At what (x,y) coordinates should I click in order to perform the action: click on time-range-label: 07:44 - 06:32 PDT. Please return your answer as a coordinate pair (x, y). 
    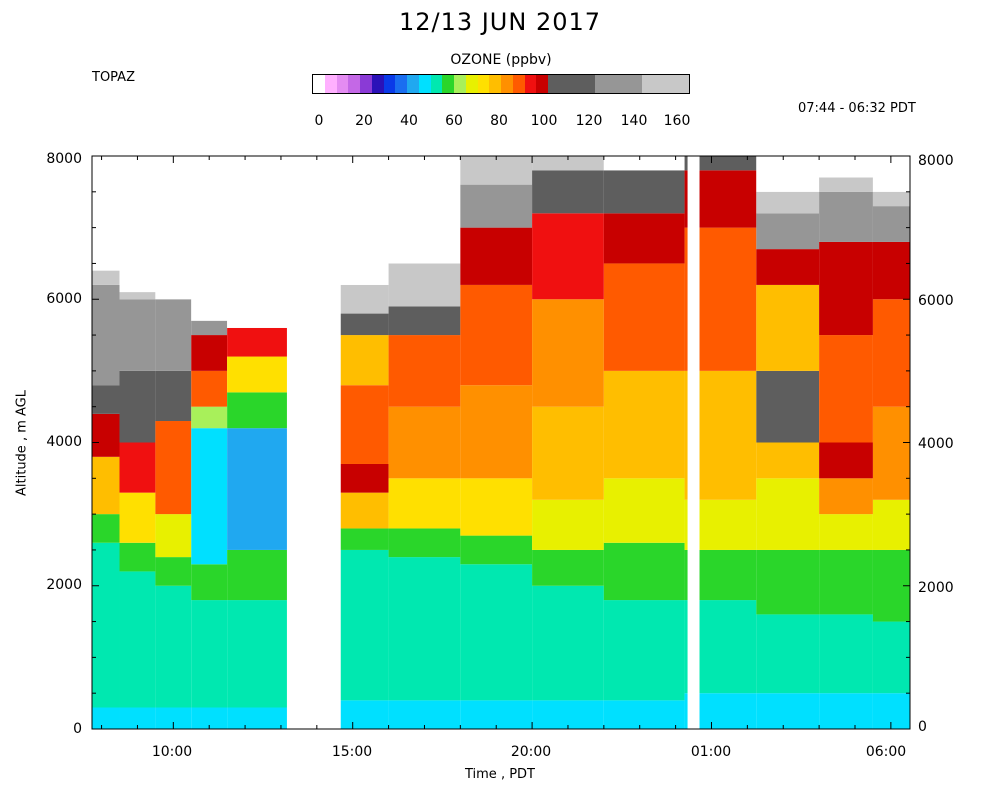
    Looking at the image, I should click on (857, 108).